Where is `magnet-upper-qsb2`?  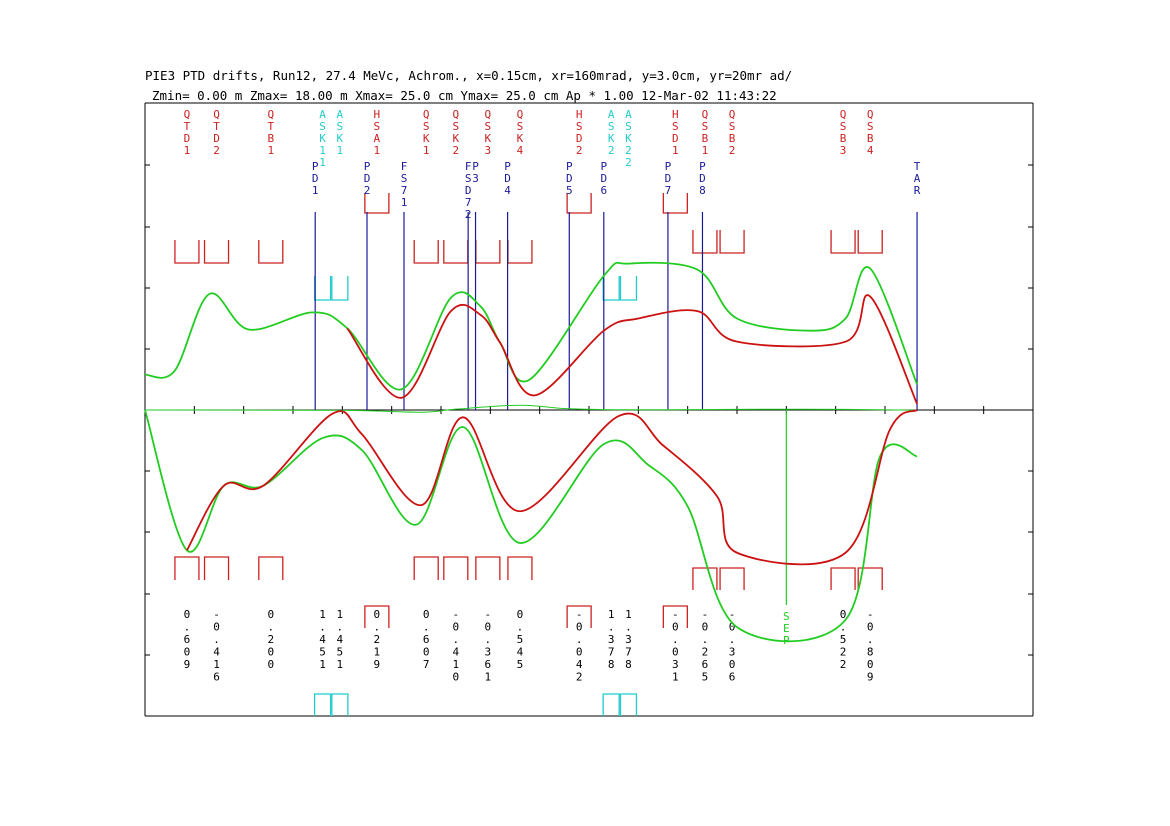
magnet-upper-qsb2 is located at coordinates (732, 242).